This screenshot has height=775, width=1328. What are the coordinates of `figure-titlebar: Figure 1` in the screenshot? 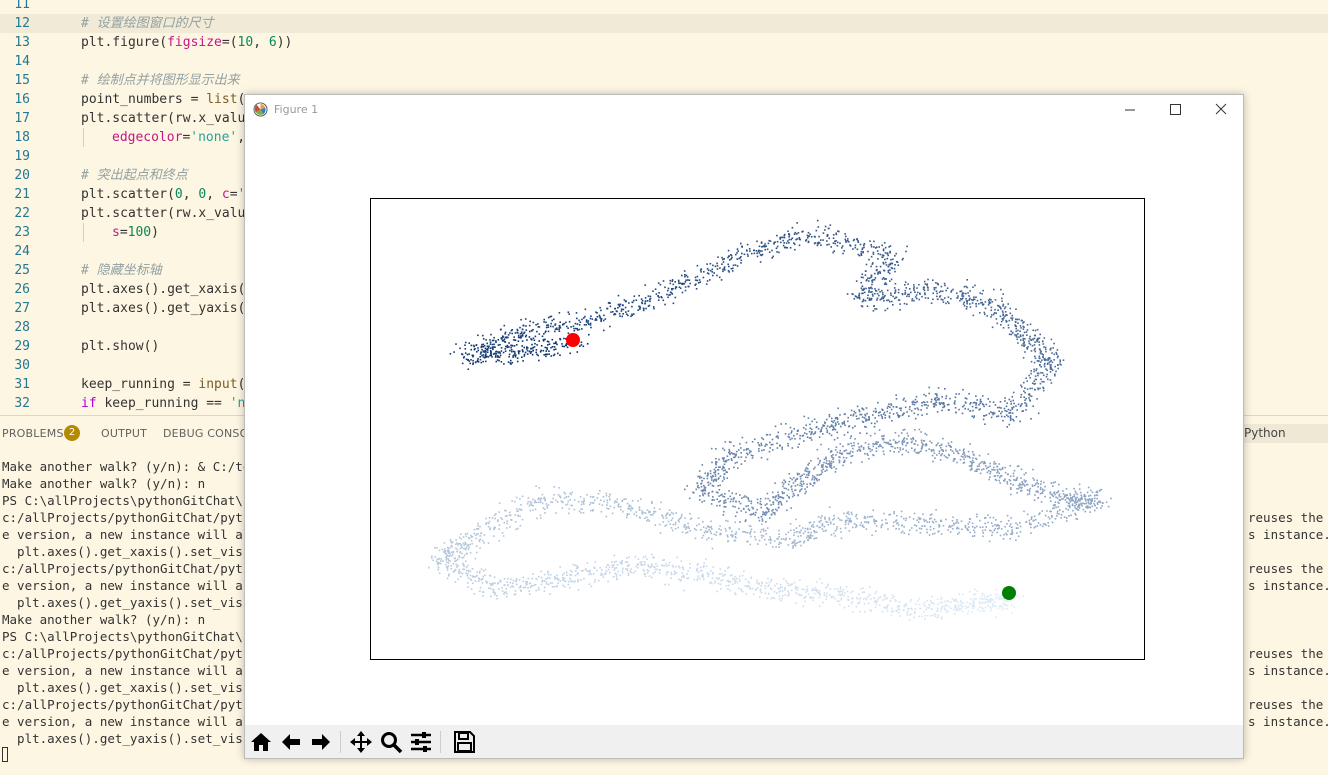 It's located at (744, 110).